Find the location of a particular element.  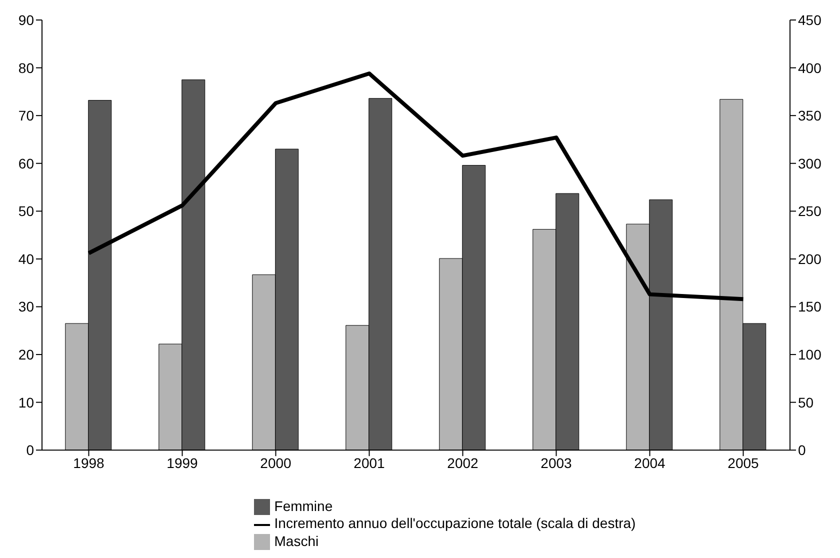

legend-label: Maschi is located at coordinates (296, 540).